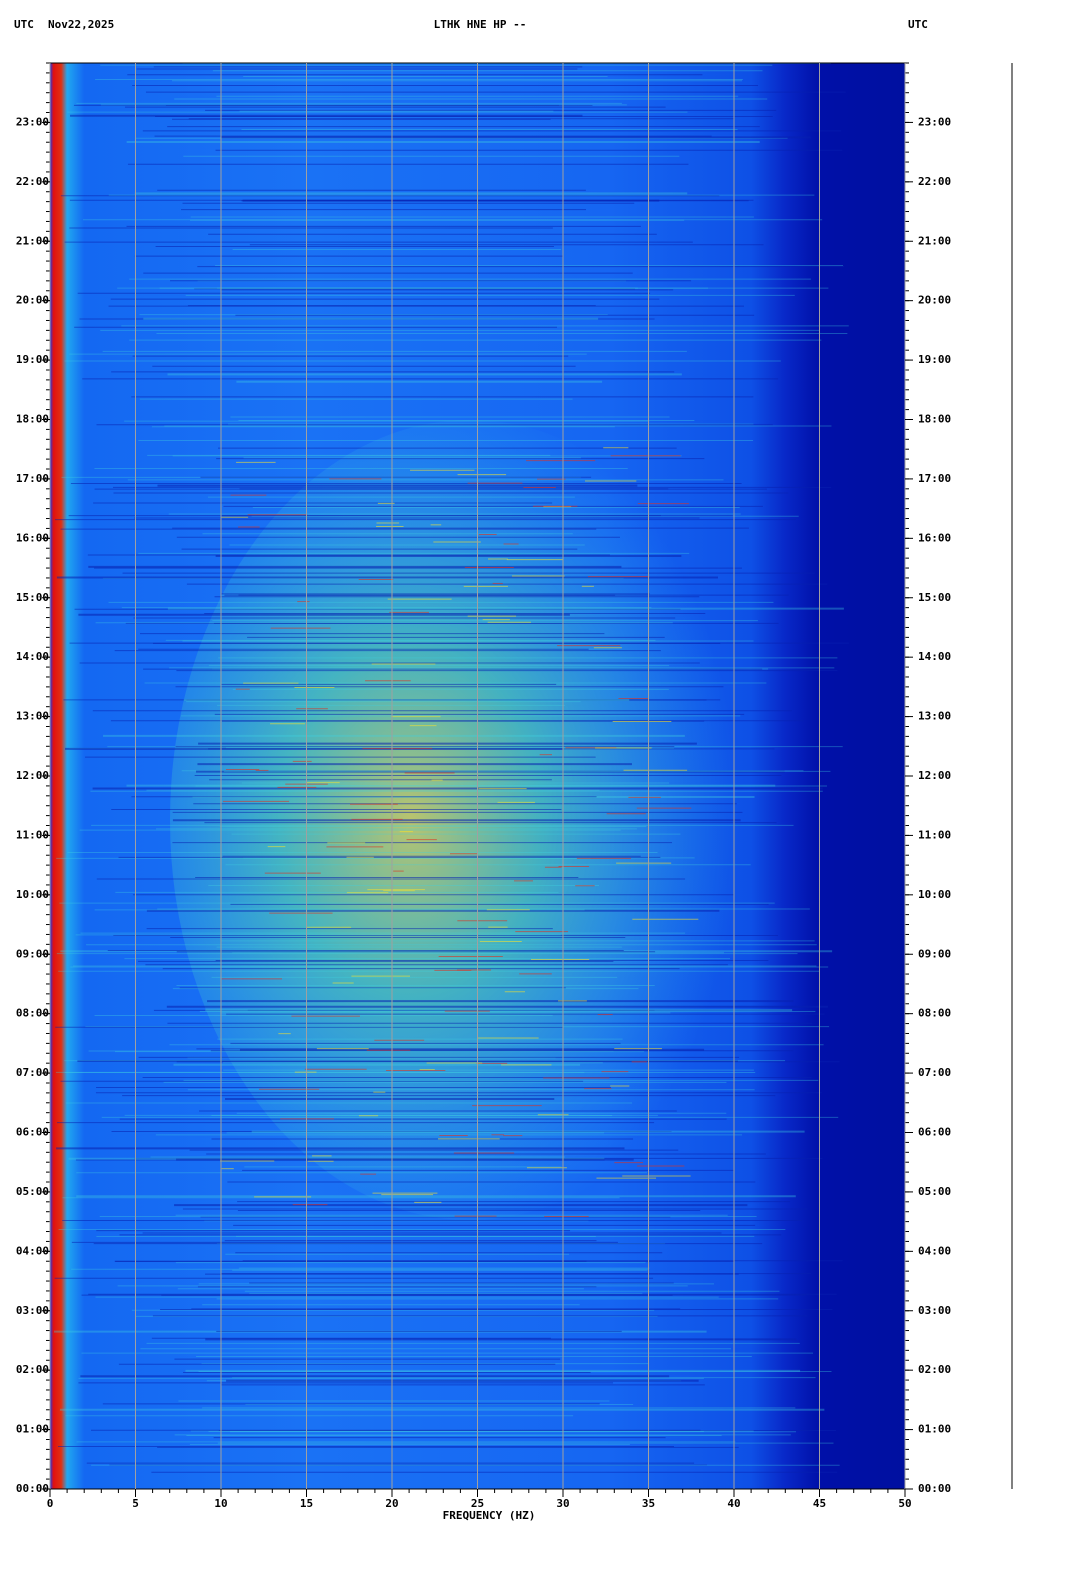 This screenshot has height=1584, width=1066. Describe the element at coordinates (934, 953) in the screenshot. I see `y-tick-label-right: 09:00` at that location.